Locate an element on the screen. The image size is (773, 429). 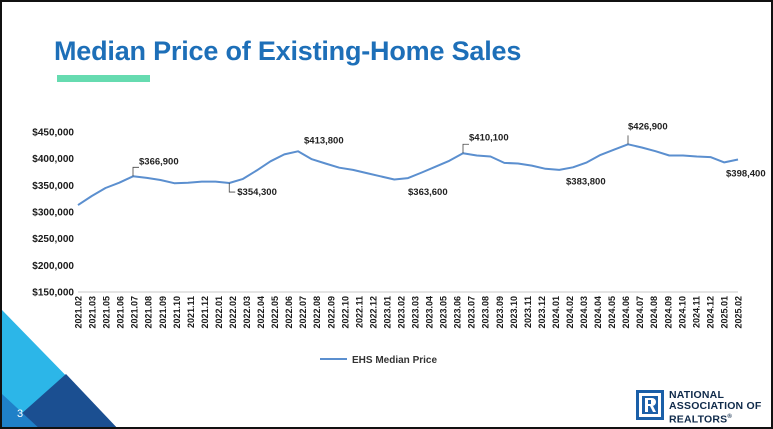
data-label: $413,800 is located at coordinates (324, 140).